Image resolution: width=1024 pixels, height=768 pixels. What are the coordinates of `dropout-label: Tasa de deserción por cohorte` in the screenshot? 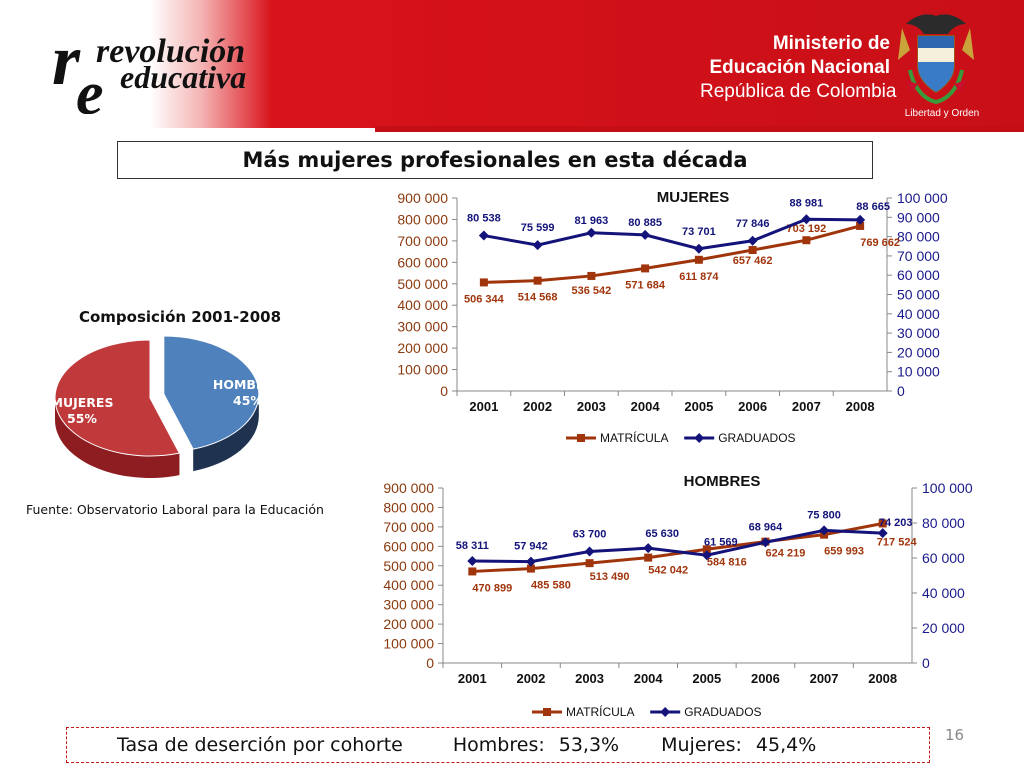 It's located at (260, 745).